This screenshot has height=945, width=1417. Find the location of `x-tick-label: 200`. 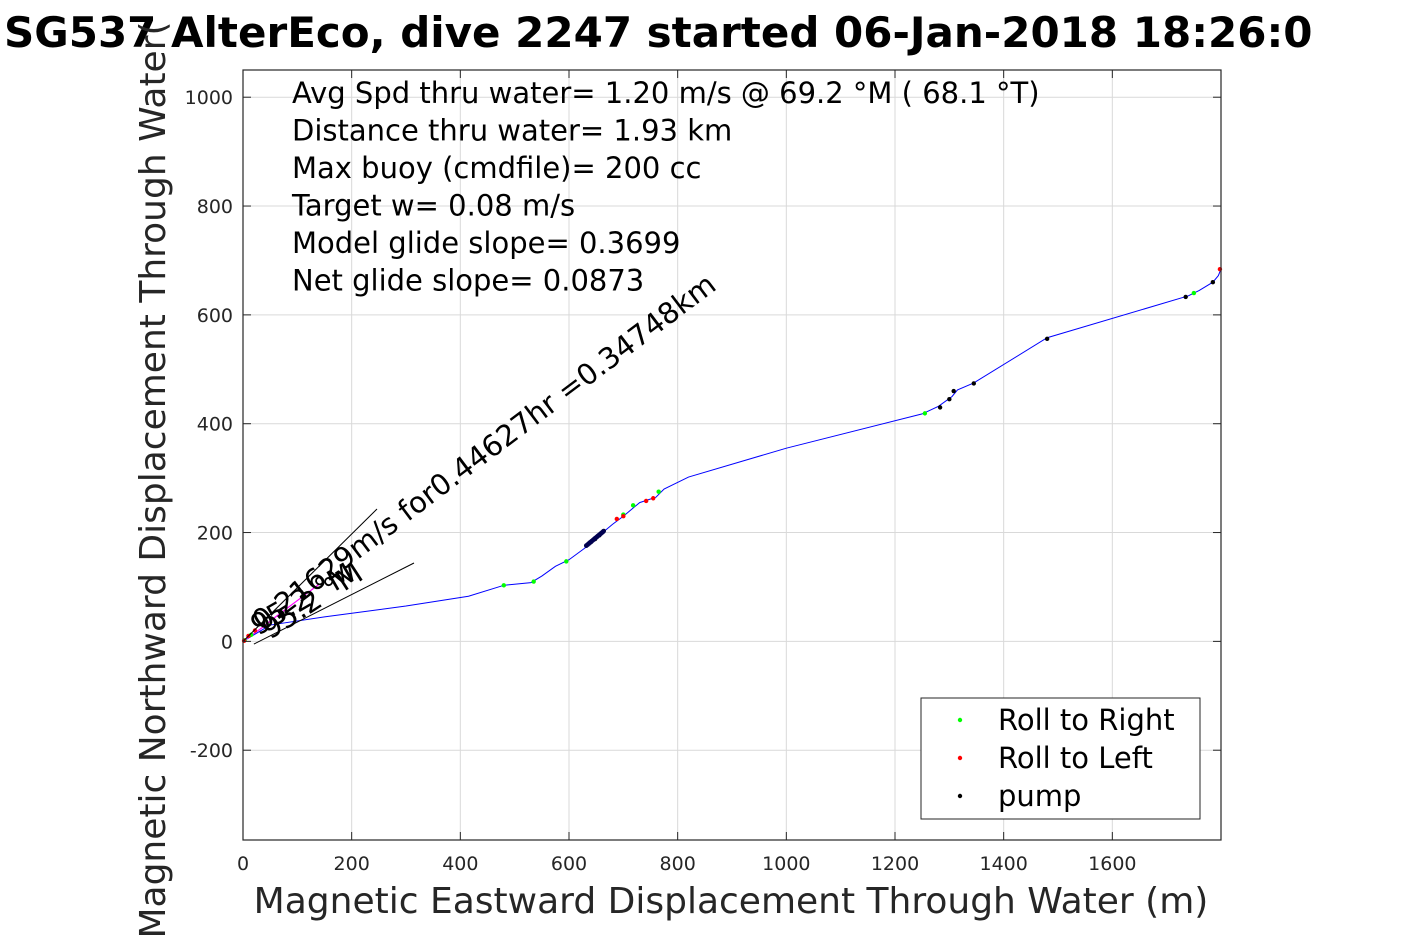

x-tick-label: 200 is located at coordinates (352, 864).